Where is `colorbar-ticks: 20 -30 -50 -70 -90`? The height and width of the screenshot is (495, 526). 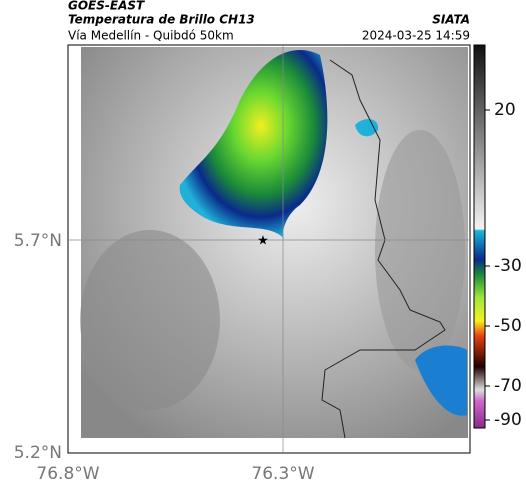
colorbar-ticks: 20 -30 -50 -70 -90 is located at coordinates (503, 265).